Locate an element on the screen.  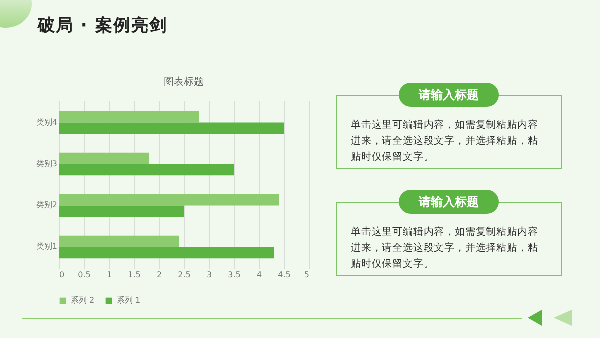
x-tick-label: 5 is located at coordinates (307, 275).